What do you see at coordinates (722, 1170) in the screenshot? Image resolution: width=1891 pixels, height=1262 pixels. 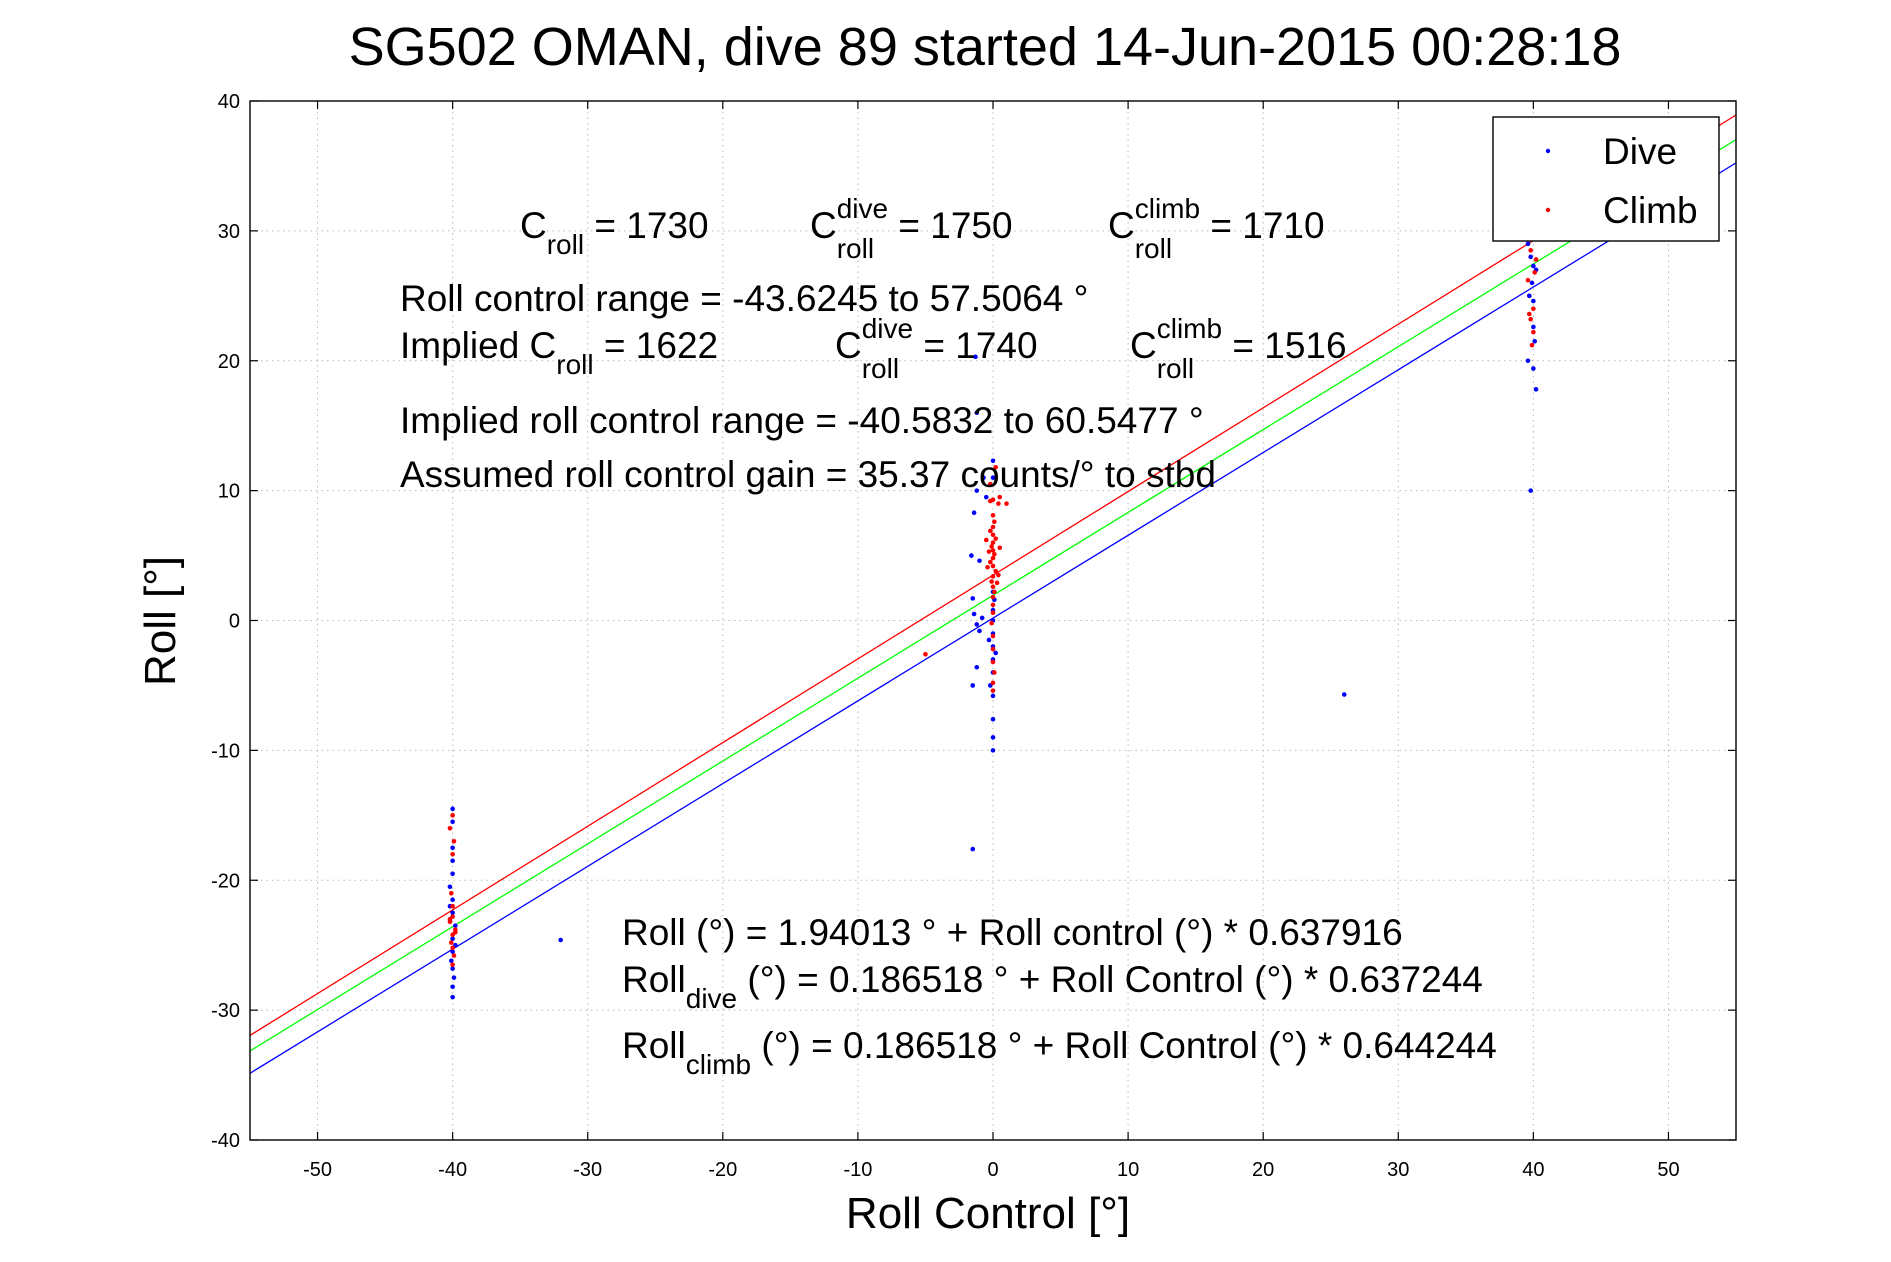 I see `x-tick-label: -20` at bounding box center [722, 1170].